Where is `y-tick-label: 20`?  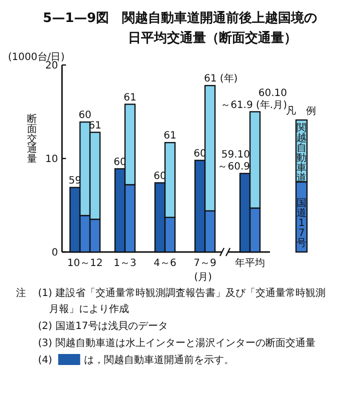
y-tick-label: 20 is located at coordinates (51, 66).